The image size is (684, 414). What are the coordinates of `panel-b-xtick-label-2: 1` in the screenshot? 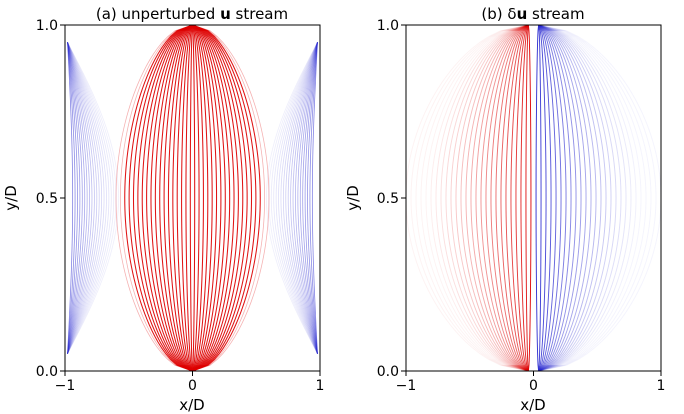 It's located at (661, 386).